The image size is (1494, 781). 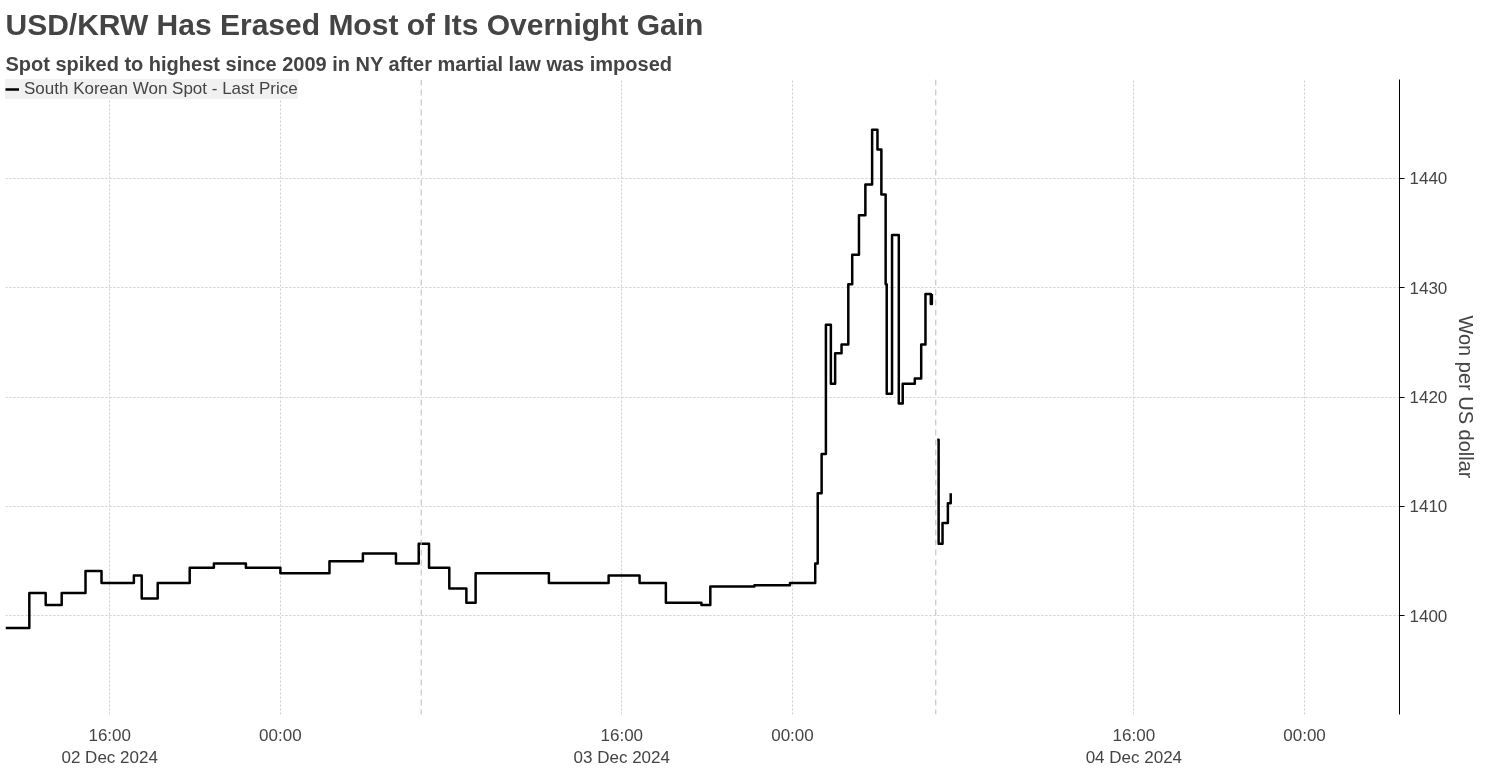 What do you see at coordinates (1428, 179) in the screenshot?
I see `y-tick-label: 1440` at bounding box center [1428, 179].